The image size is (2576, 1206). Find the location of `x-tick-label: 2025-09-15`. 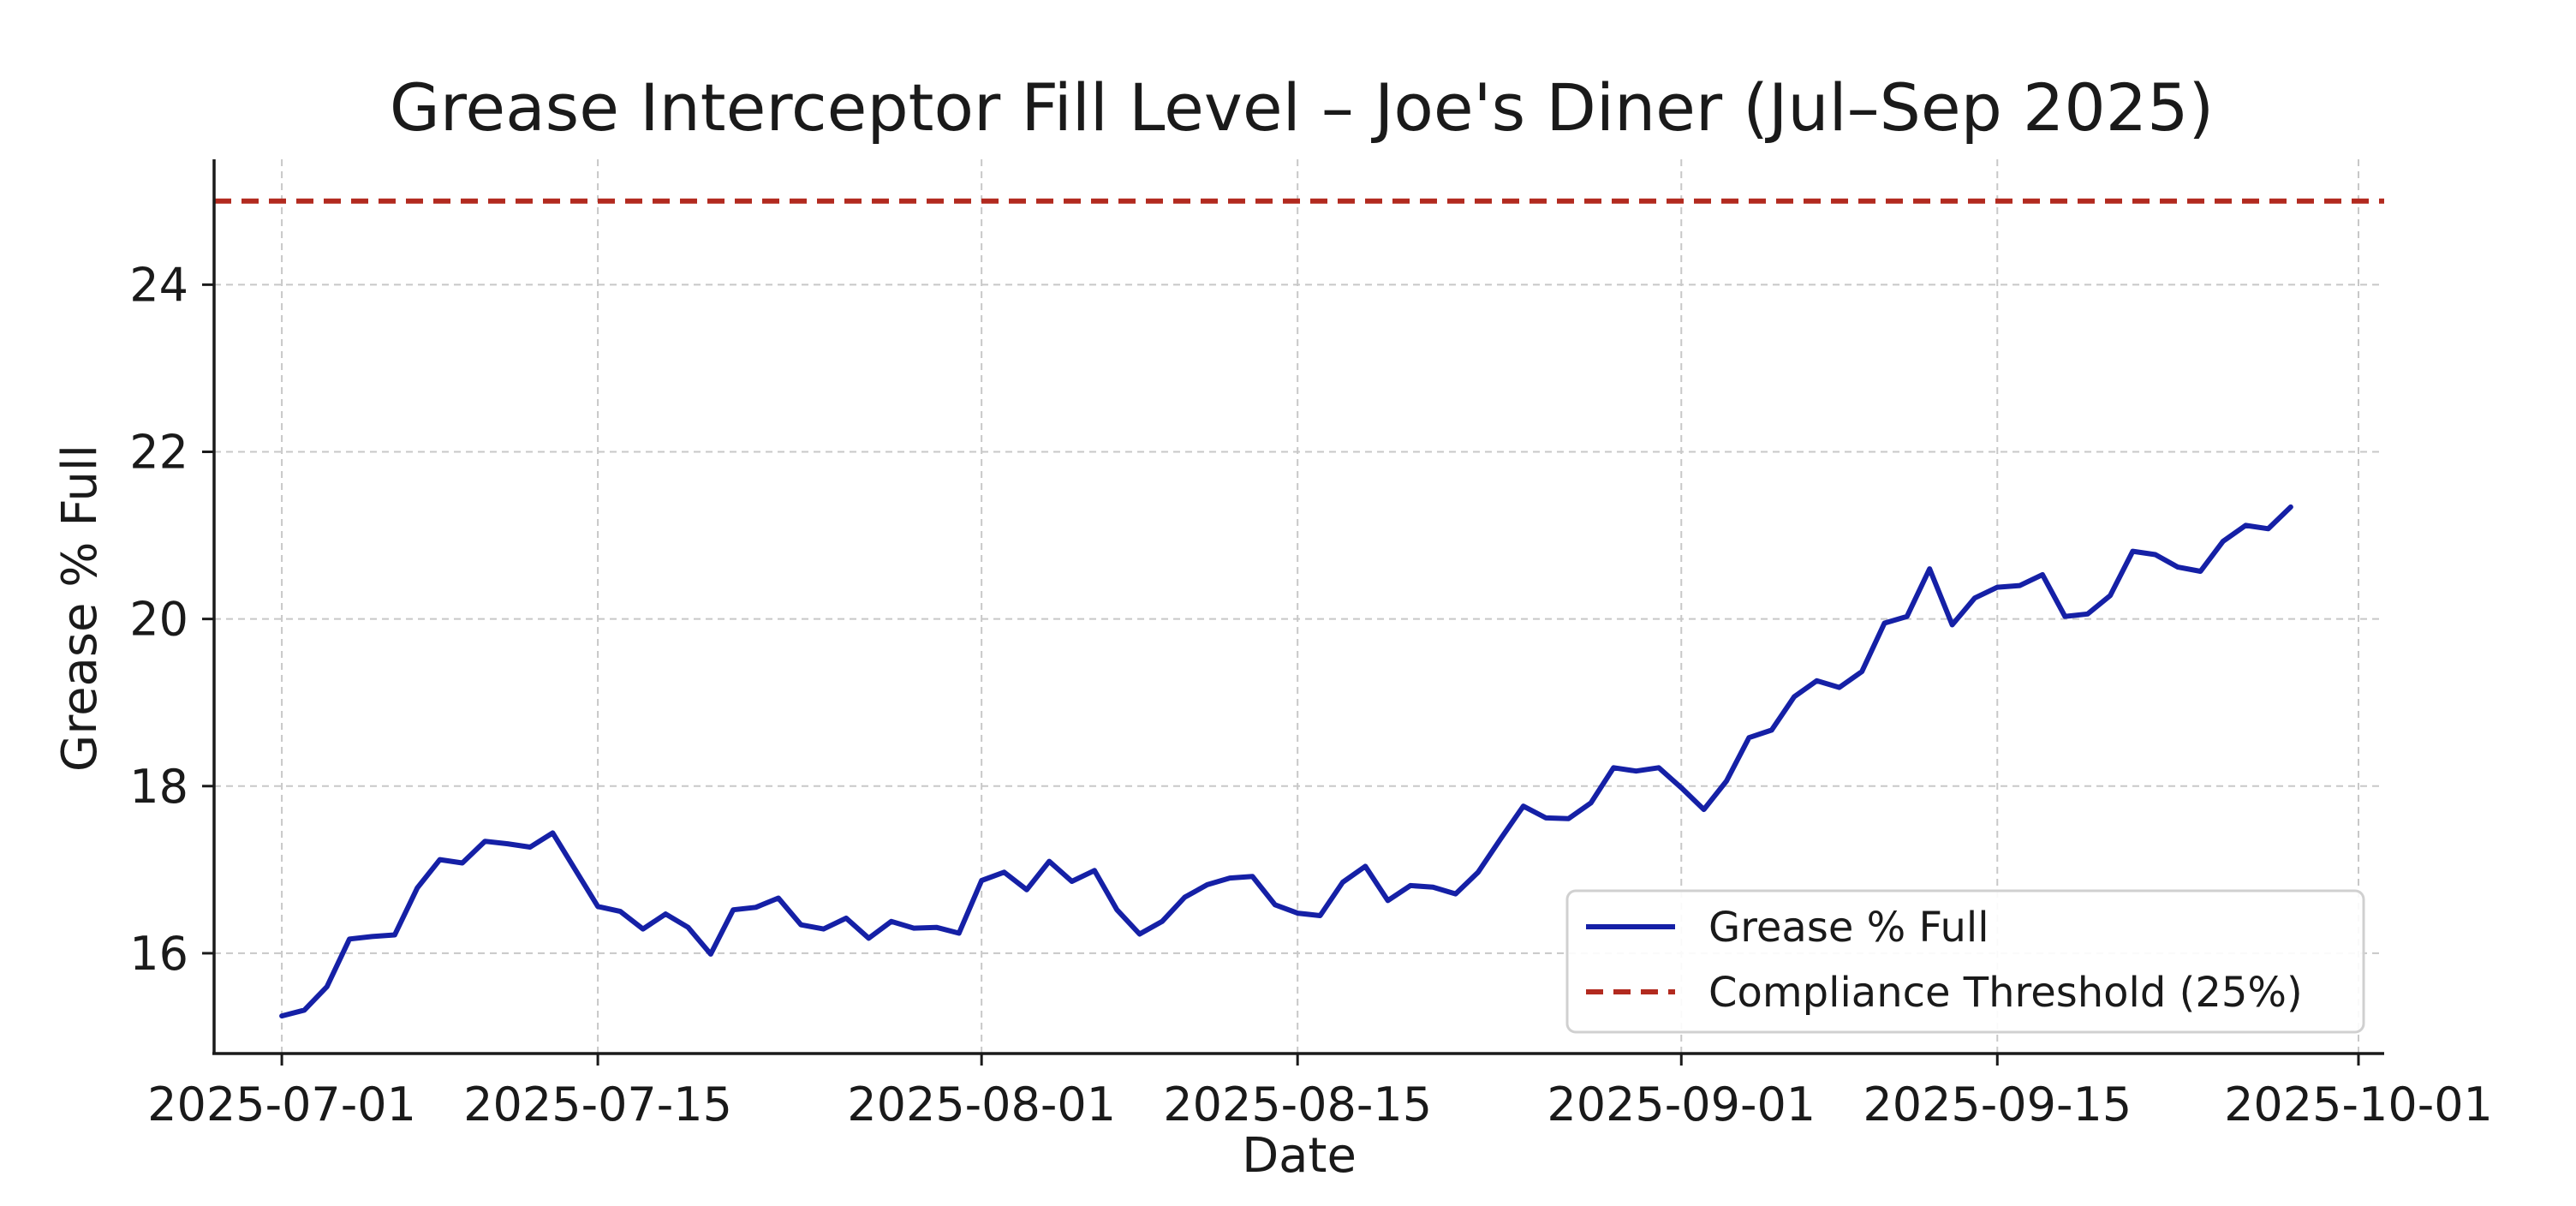

x-tick-label: 2025-09-15 is located at coordinates (1997, 1104).